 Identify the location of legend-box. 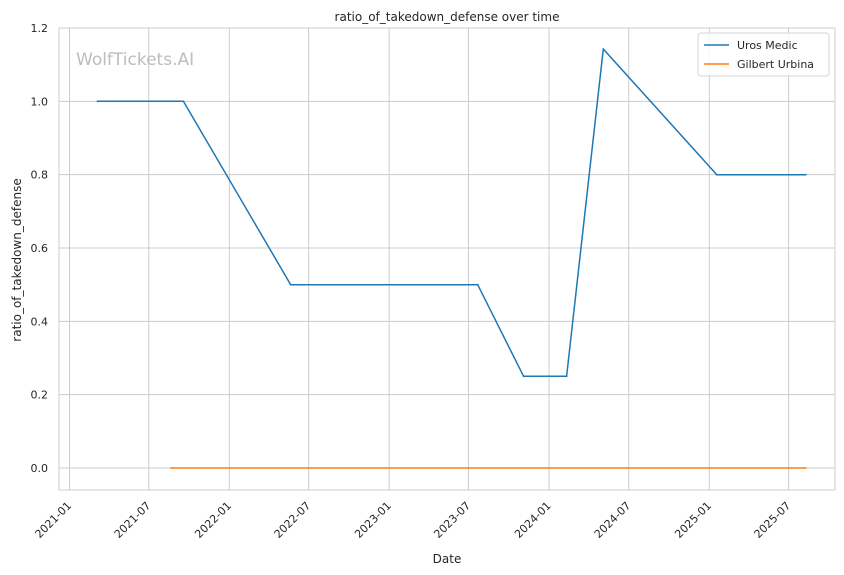
(763, 54).